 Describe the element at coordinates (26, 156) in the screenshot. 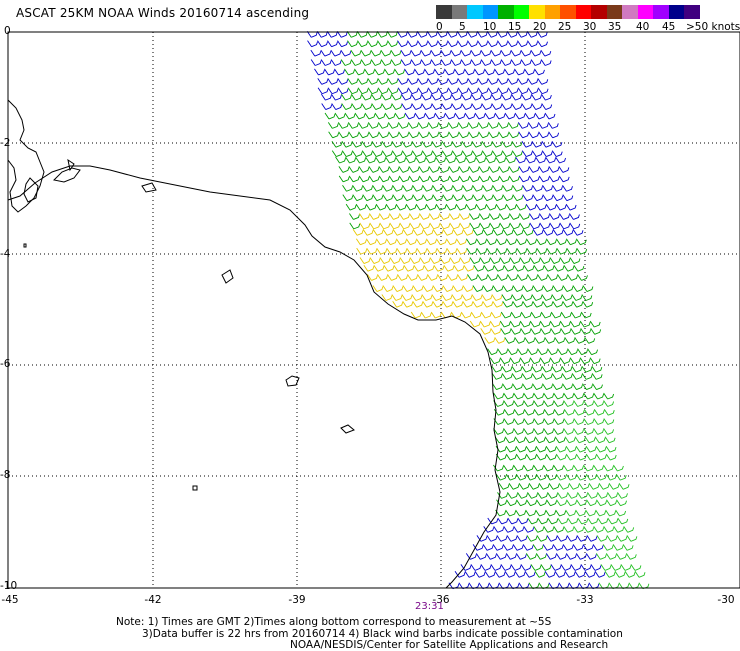

I see `marajo-island` at that location.